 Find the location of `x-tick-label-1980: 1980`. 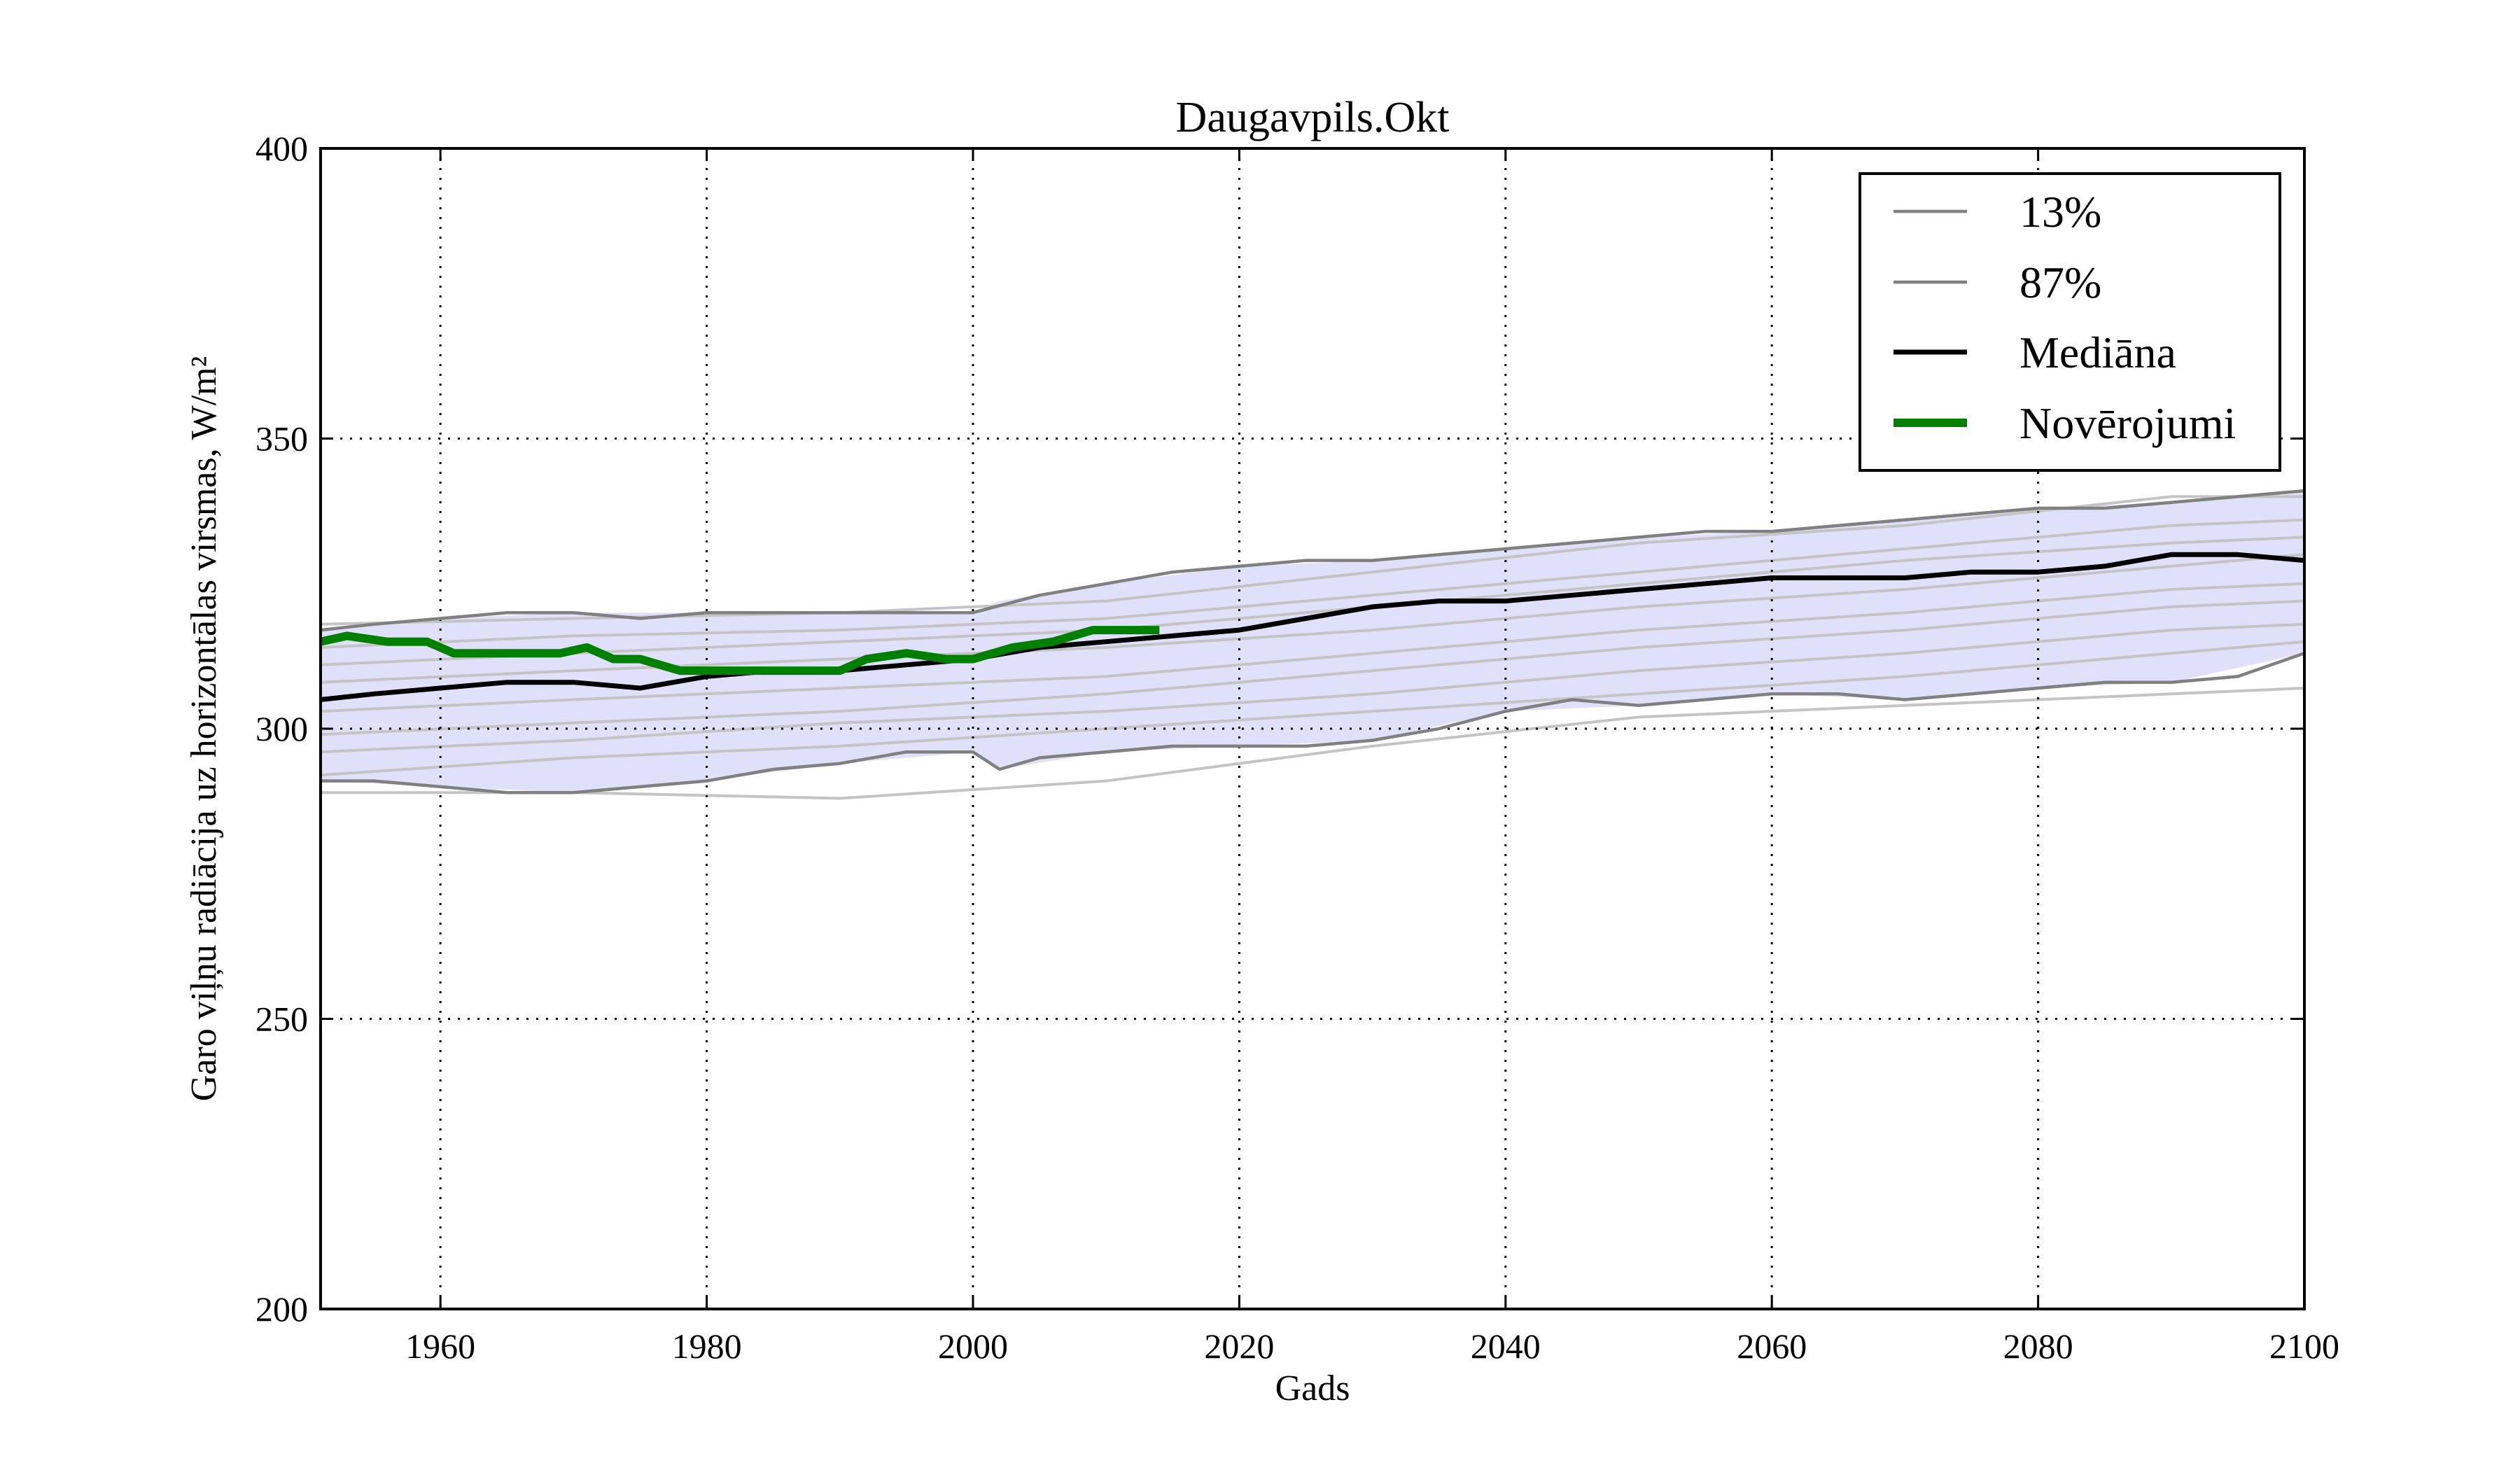

x-tick-label-1980: 1980 is located at coordinates (707, 1346).